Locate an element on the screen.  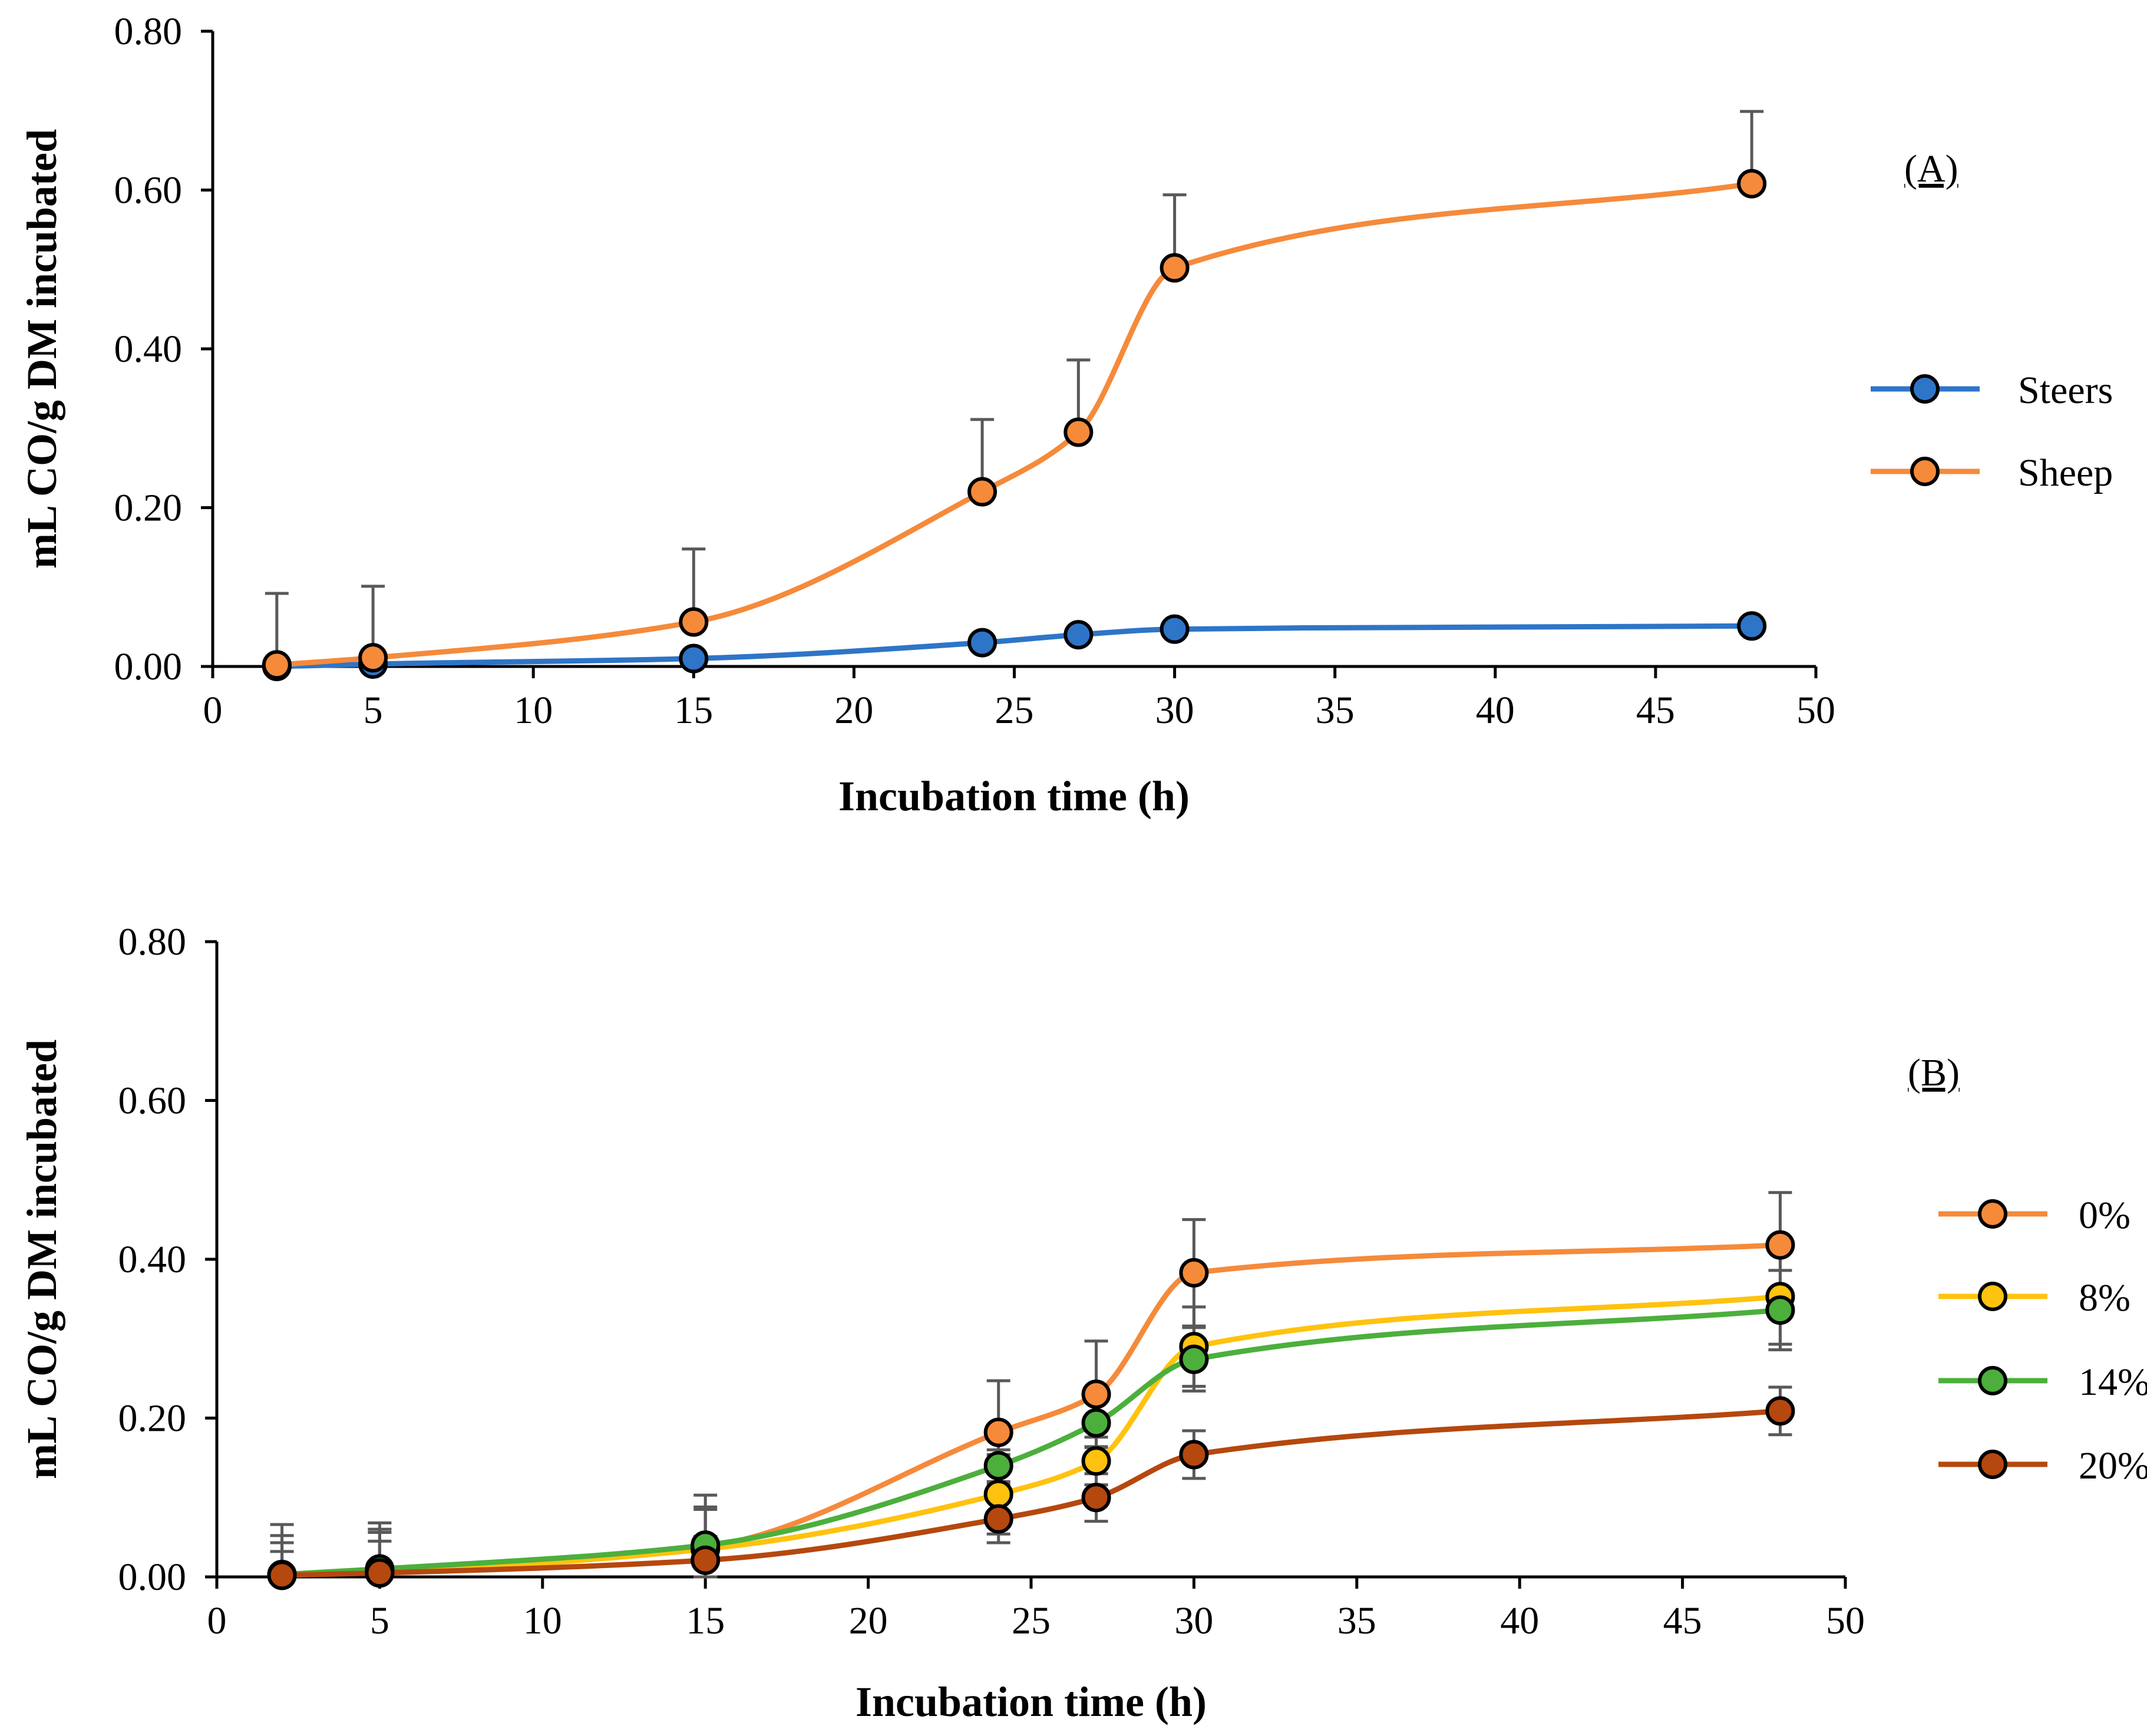
legend-label-sheep: Sheep is located at coordinates (2065, 472).